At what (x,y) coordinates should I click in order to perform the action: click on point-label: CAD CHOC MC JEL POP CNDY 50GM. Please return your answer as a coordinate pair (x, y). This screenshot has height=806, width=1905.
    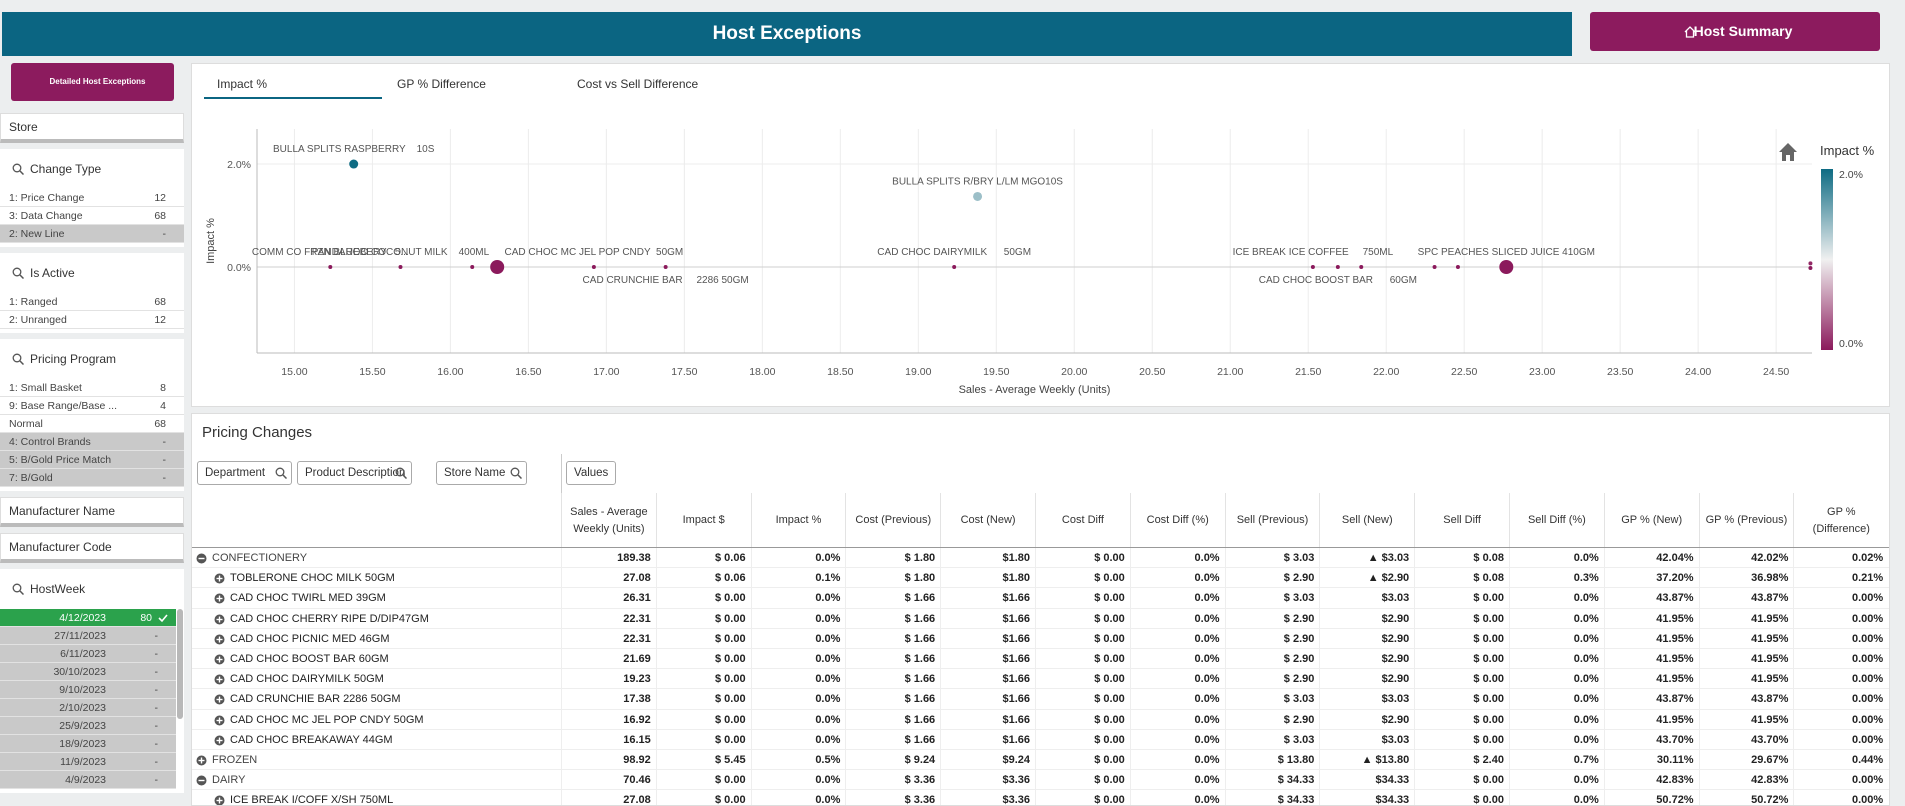
    Looking at the image, I should click on (594, 252).